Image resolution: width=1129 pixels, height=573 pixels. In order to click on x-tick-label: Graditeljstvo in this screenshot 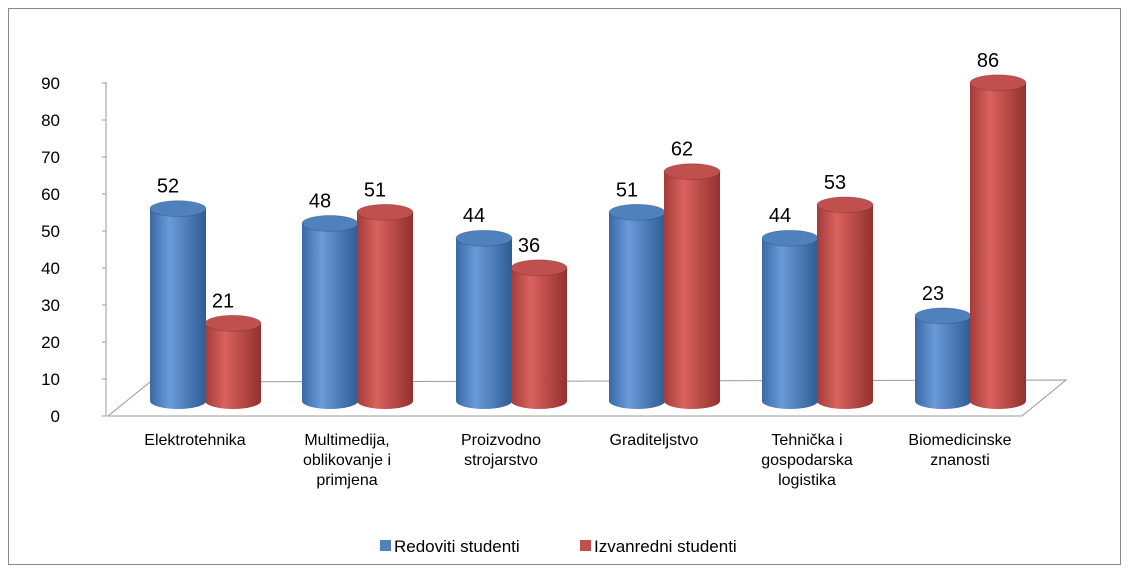, I will do `click(654, 440)`.